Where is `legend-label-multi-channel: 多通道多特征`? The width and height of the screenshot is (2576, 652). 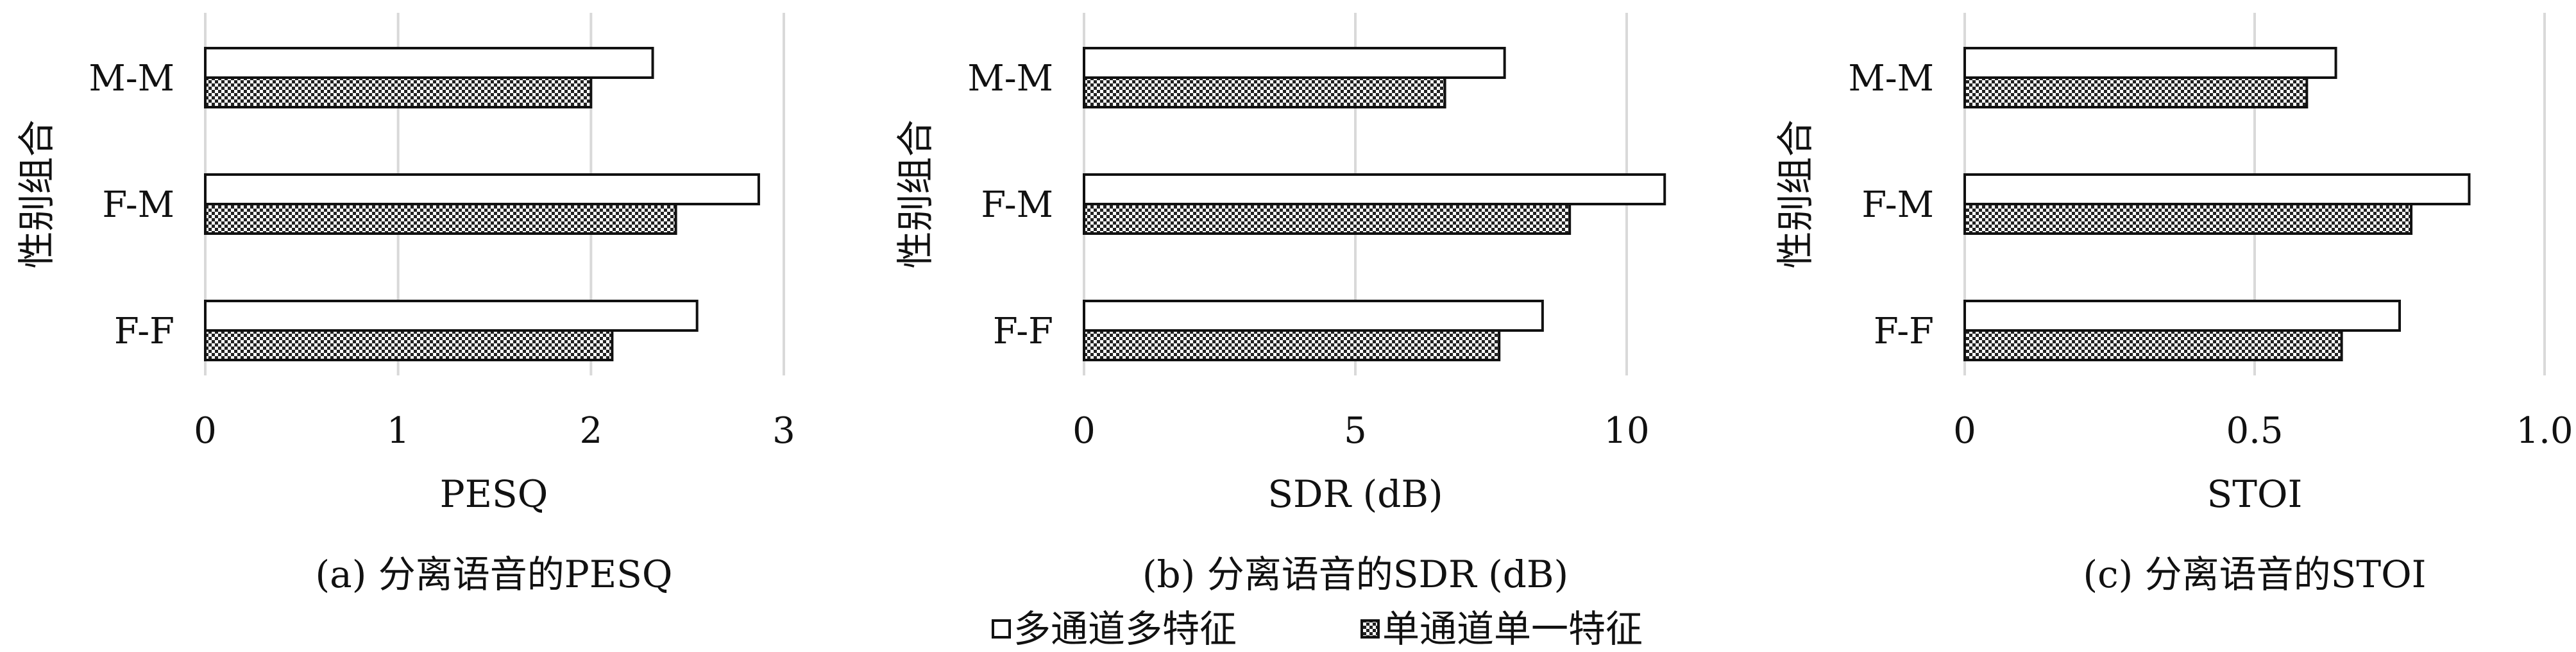
legend-label-multi-channel: 多通道多特征 is located at coordinates (1125, 629).